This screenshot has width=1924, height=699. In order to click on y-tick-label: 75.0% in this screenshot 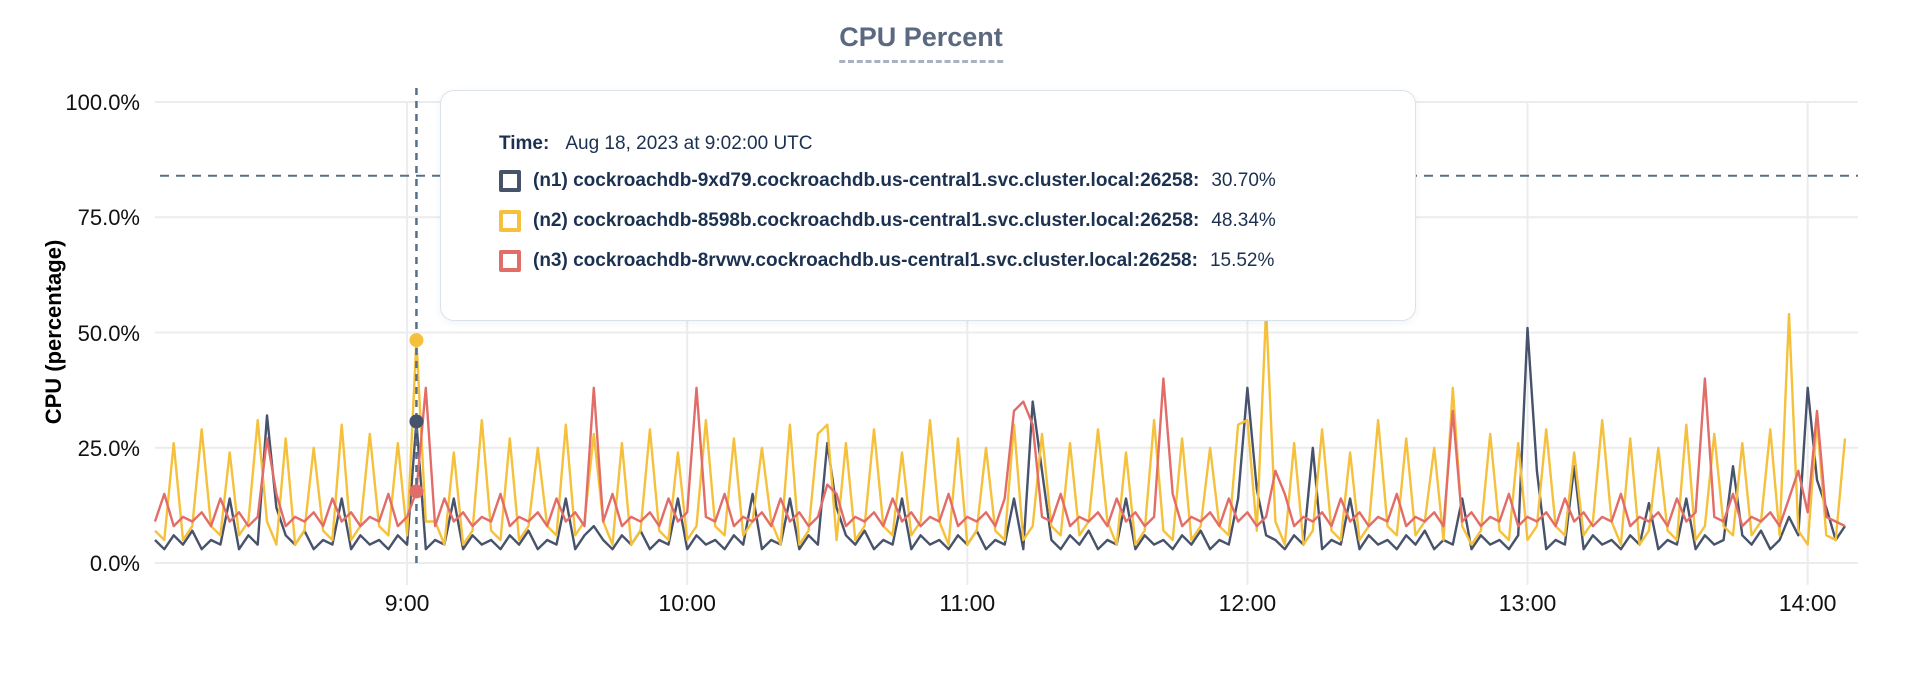, I will do `click(108, 218)`.